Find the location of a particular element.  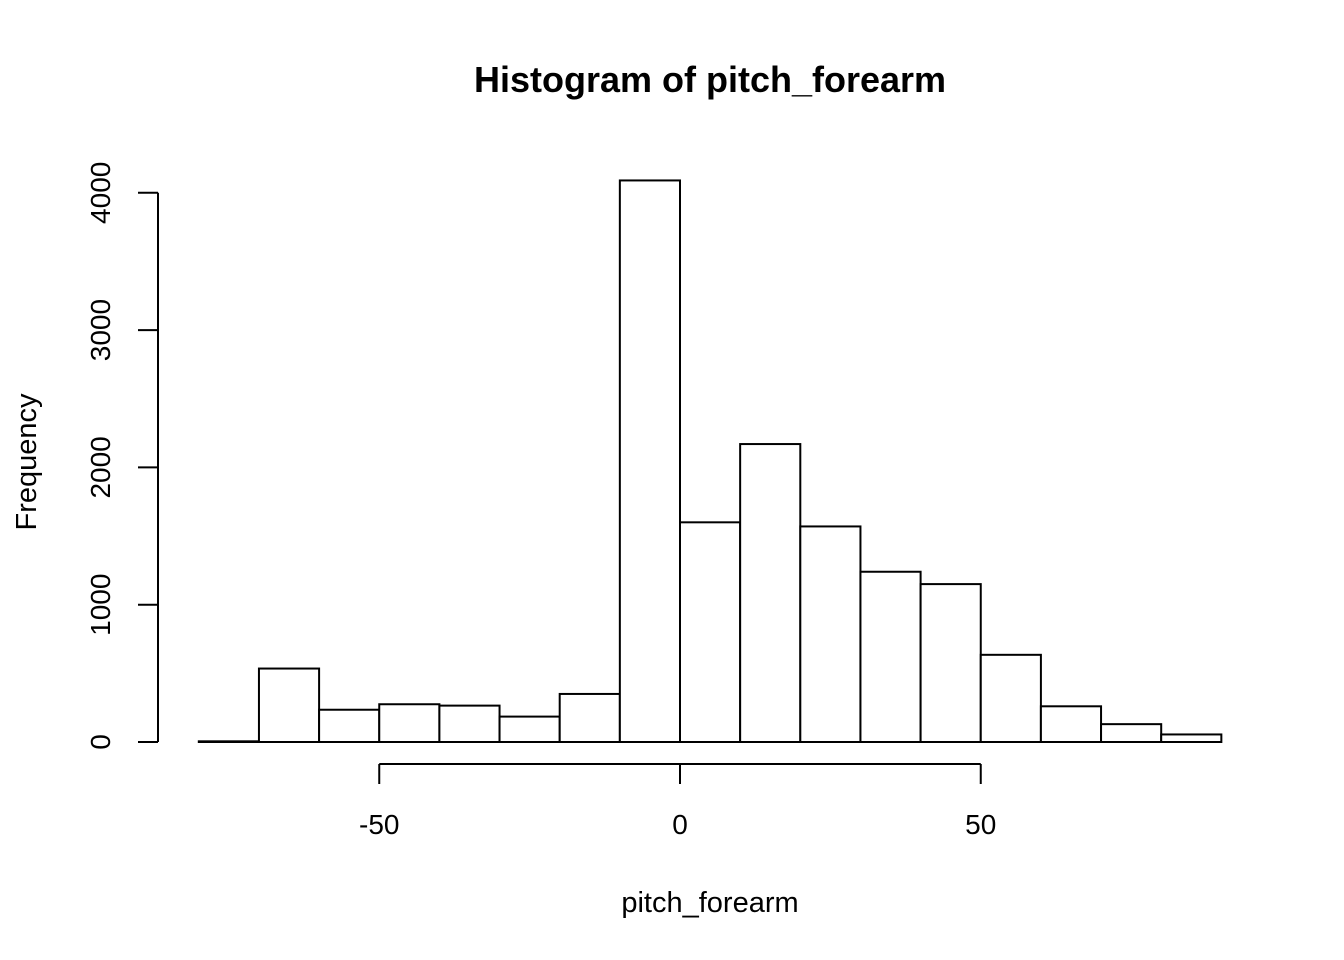

y-axis: 0 1000 2000 3000 4000 is located at coordinates (122, 456).